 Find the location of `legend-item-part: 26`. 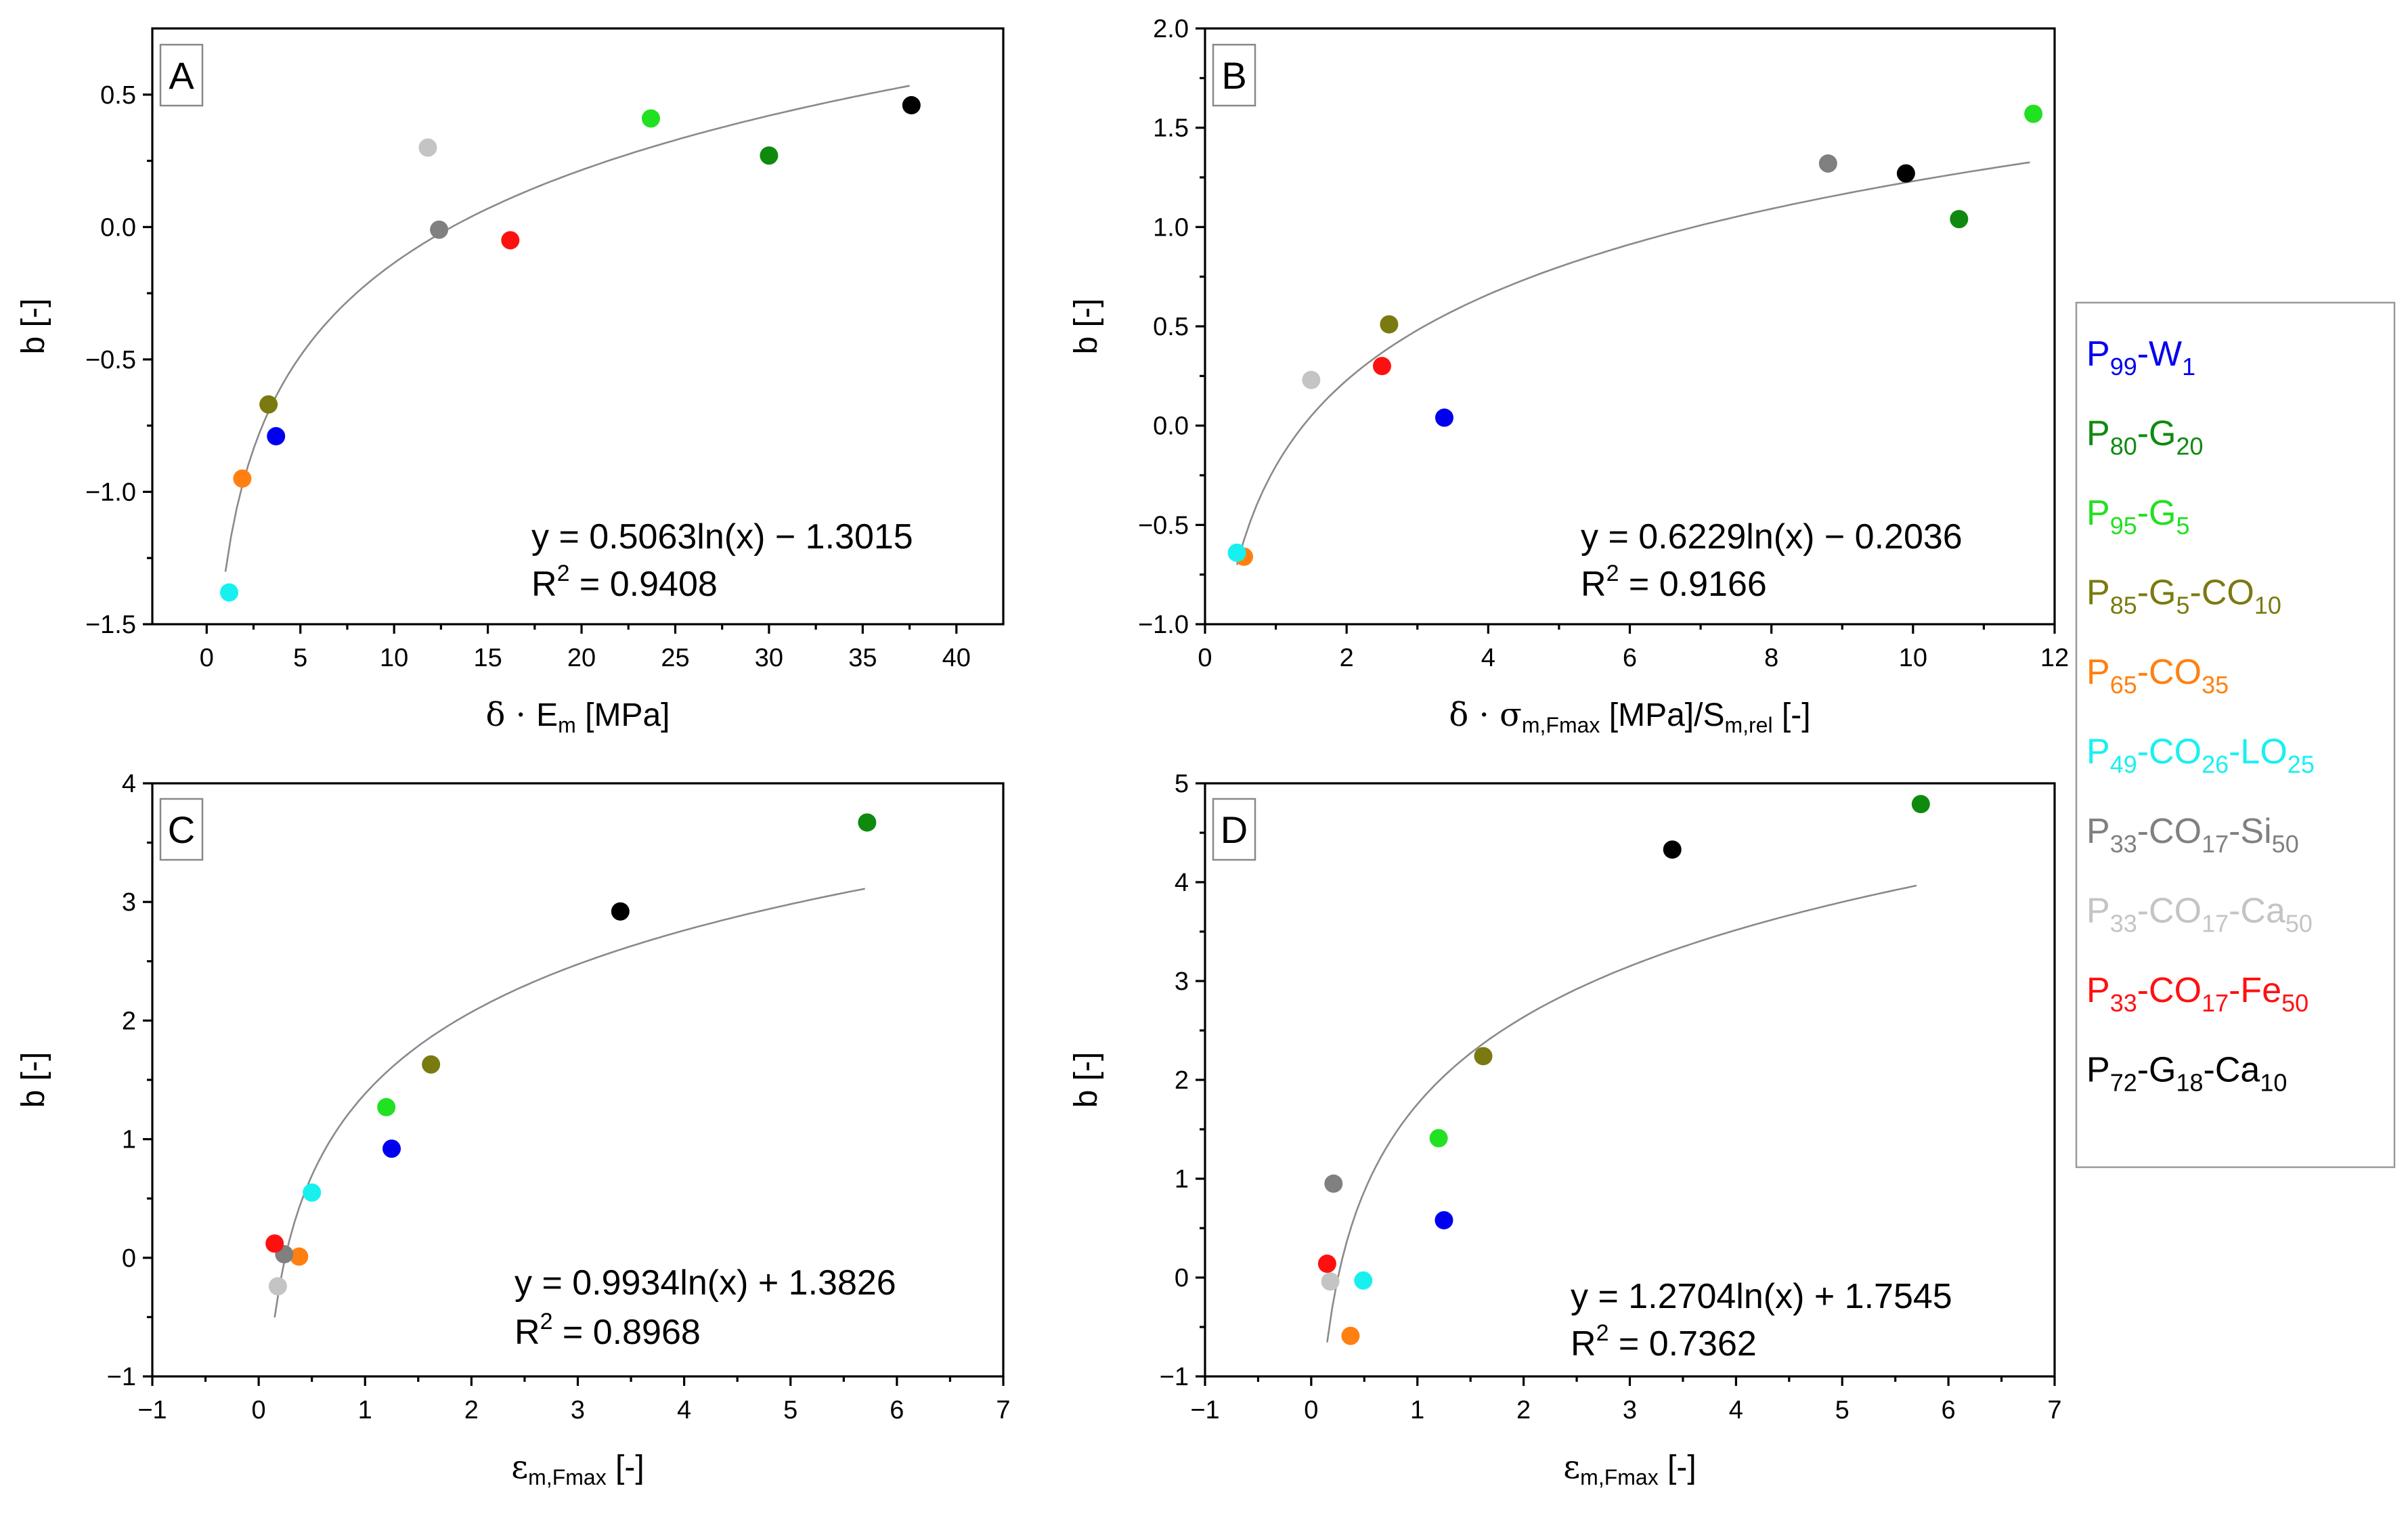

legend-item-part: 26 is located at coordinates (2215, 765).